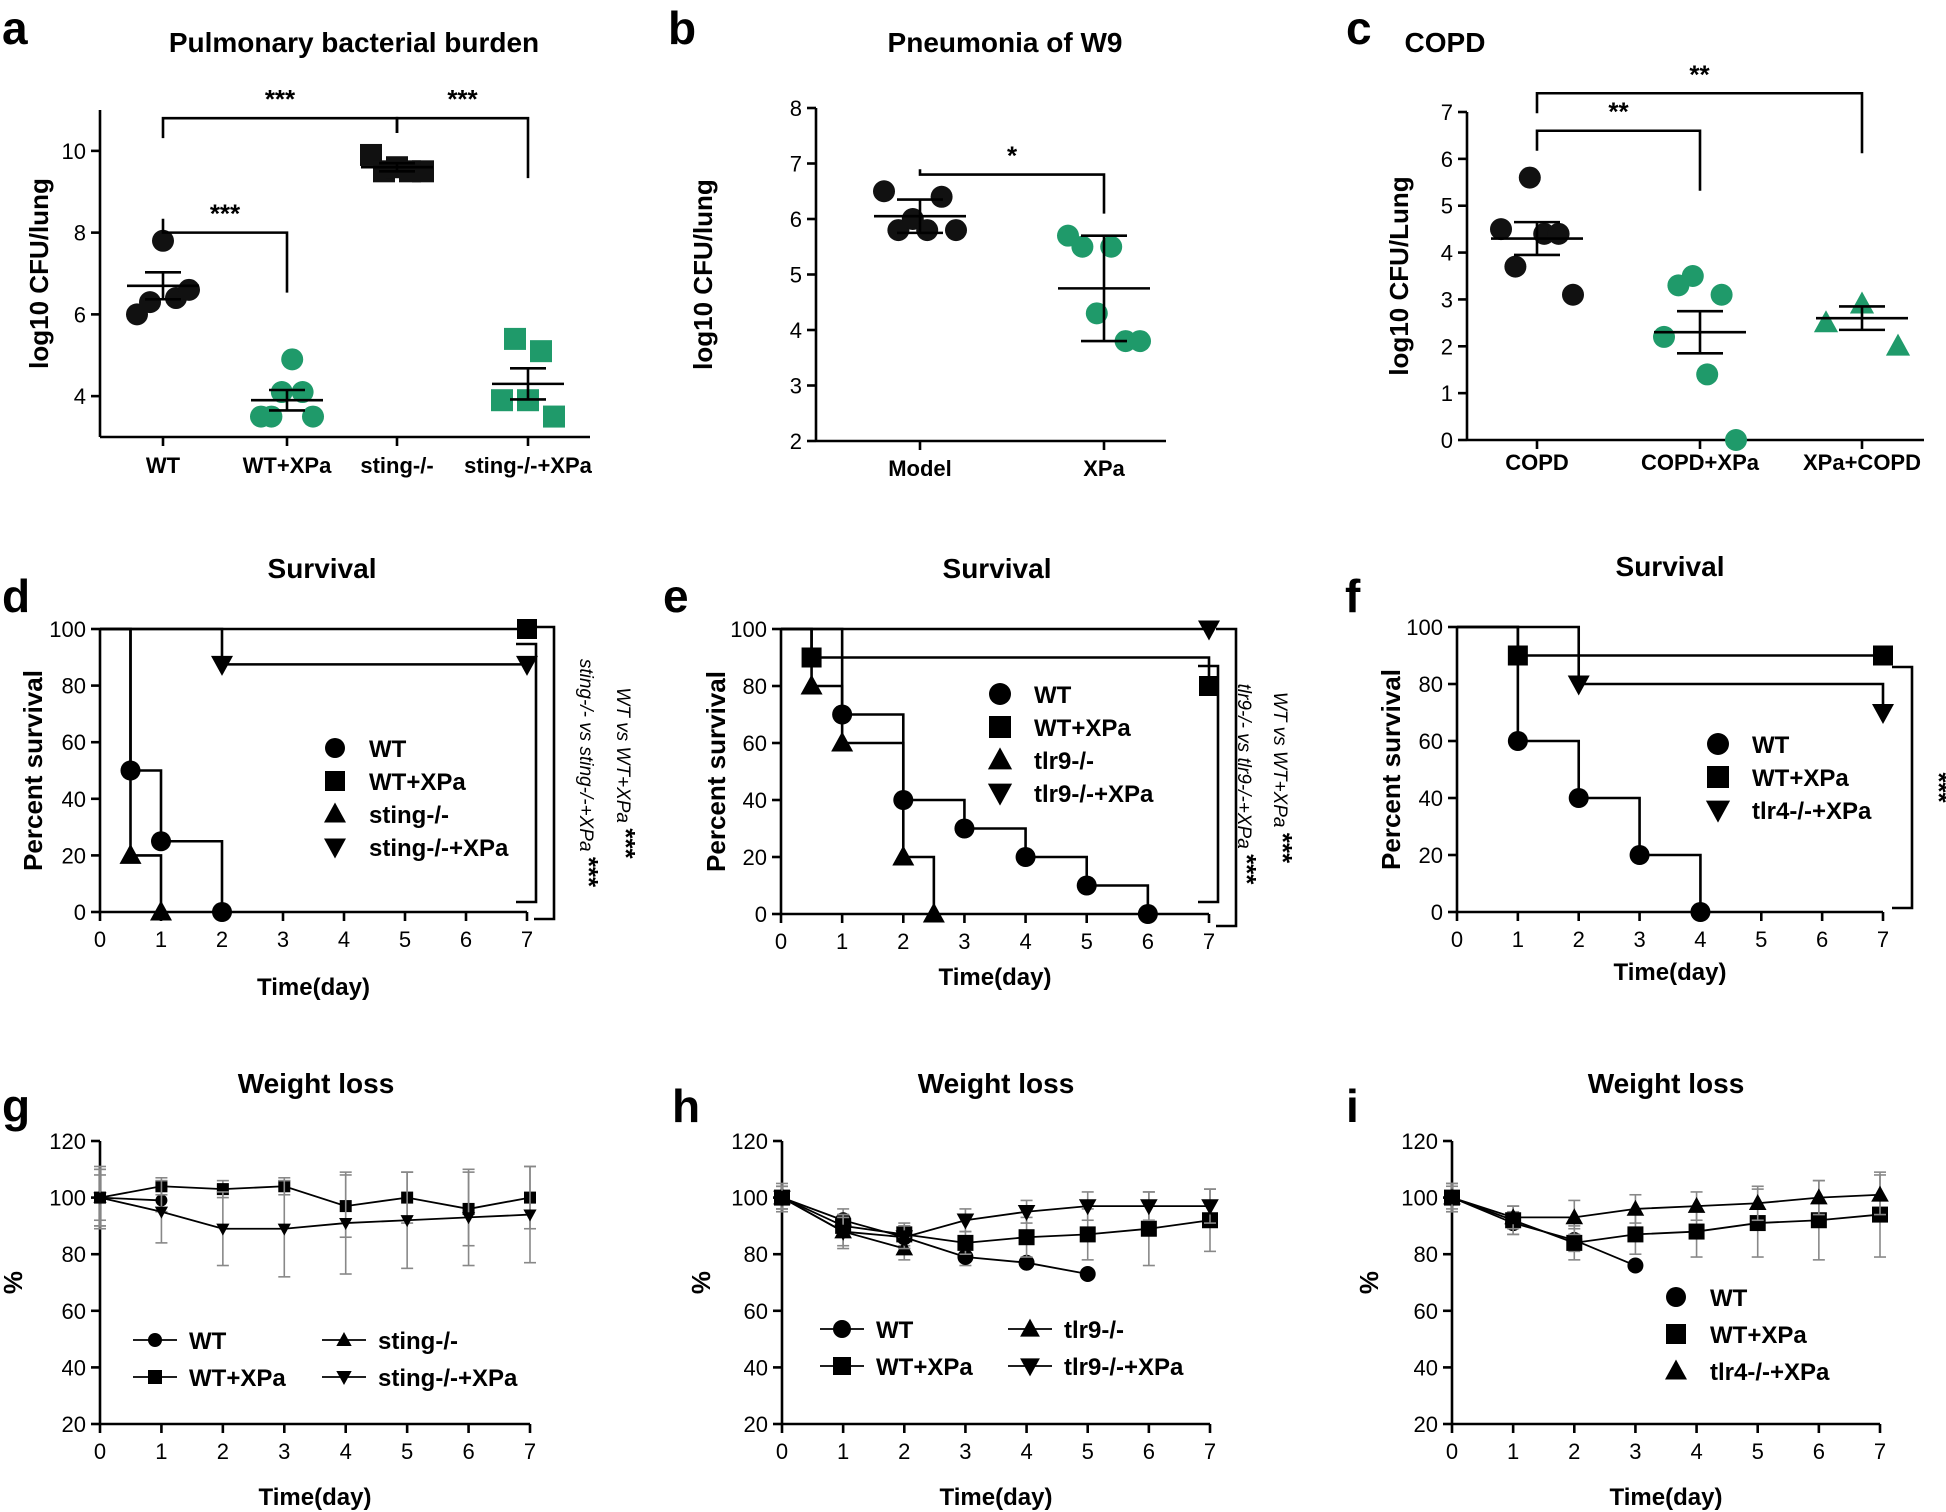  Describe the element at coordinates (225, 214) in the screenshot. I see `significance-stars: ***` at that location.